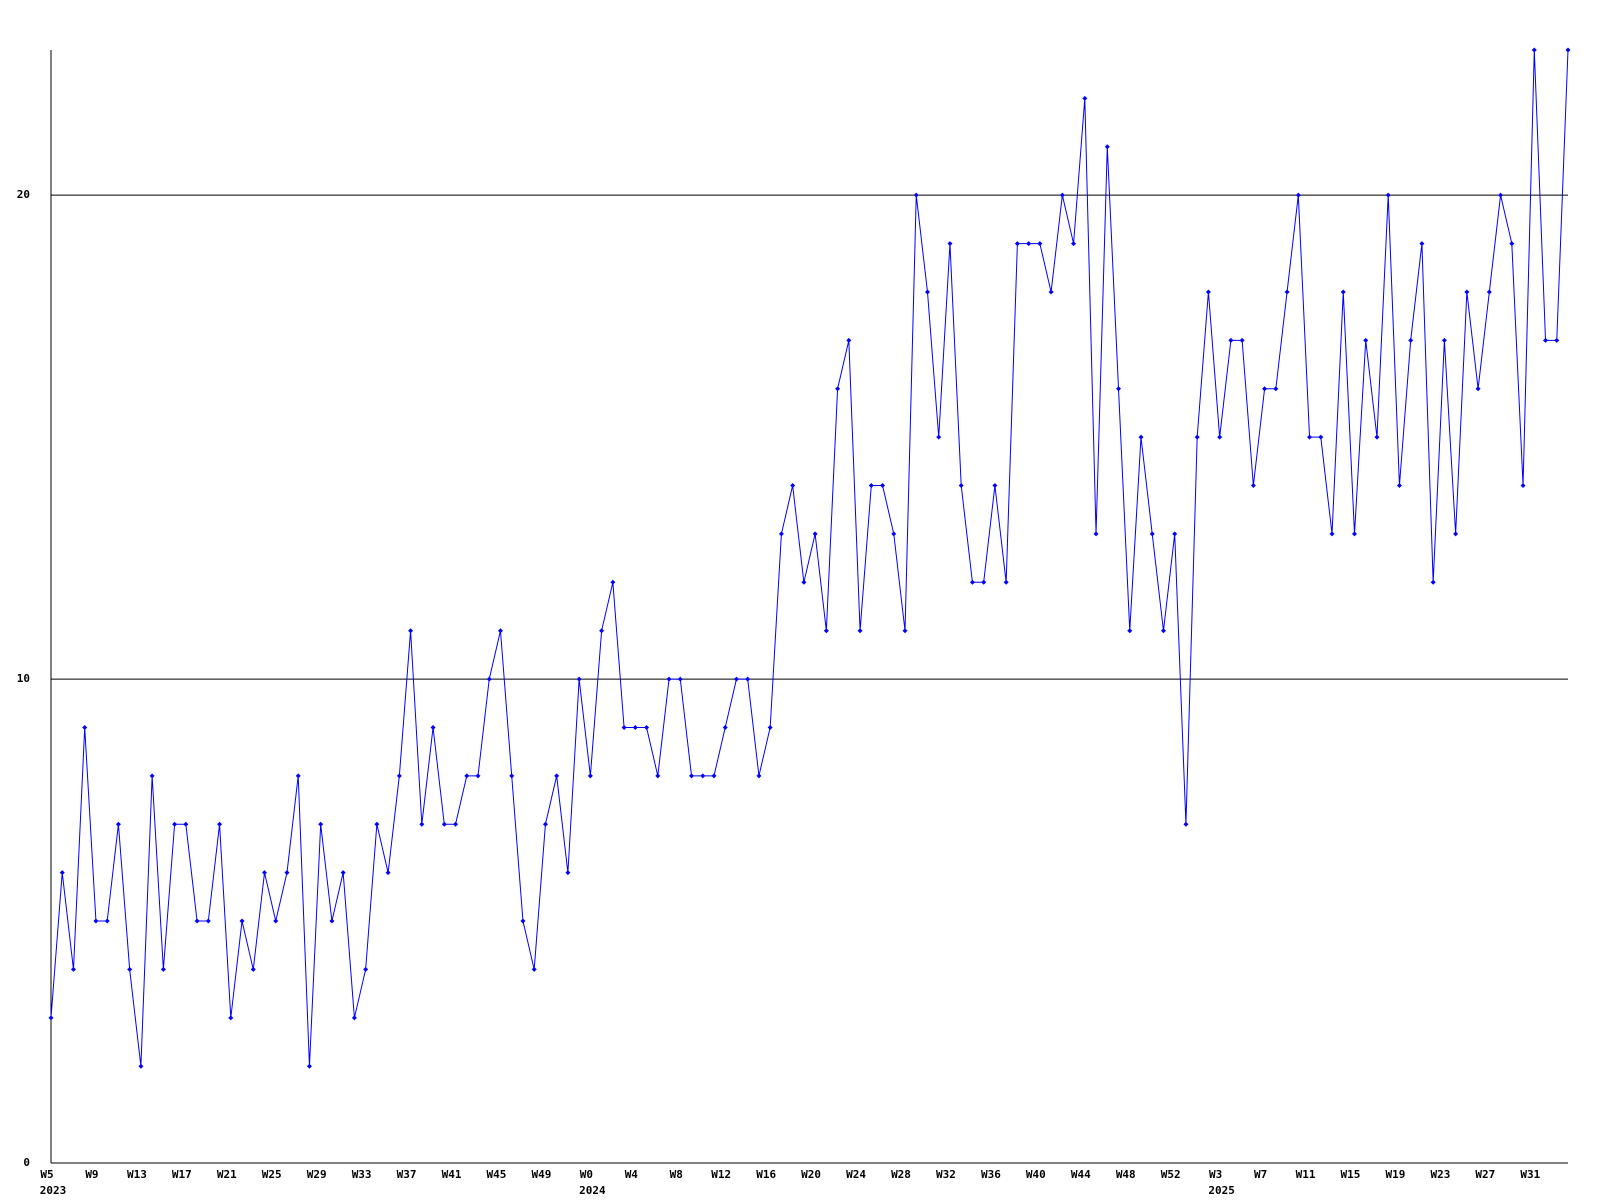 The height and width of the screenshot is (1200, 1600). Describe the element at coordinates (1036, 1174) in the screenshot. I see `x-tick-label: W40` at that location.